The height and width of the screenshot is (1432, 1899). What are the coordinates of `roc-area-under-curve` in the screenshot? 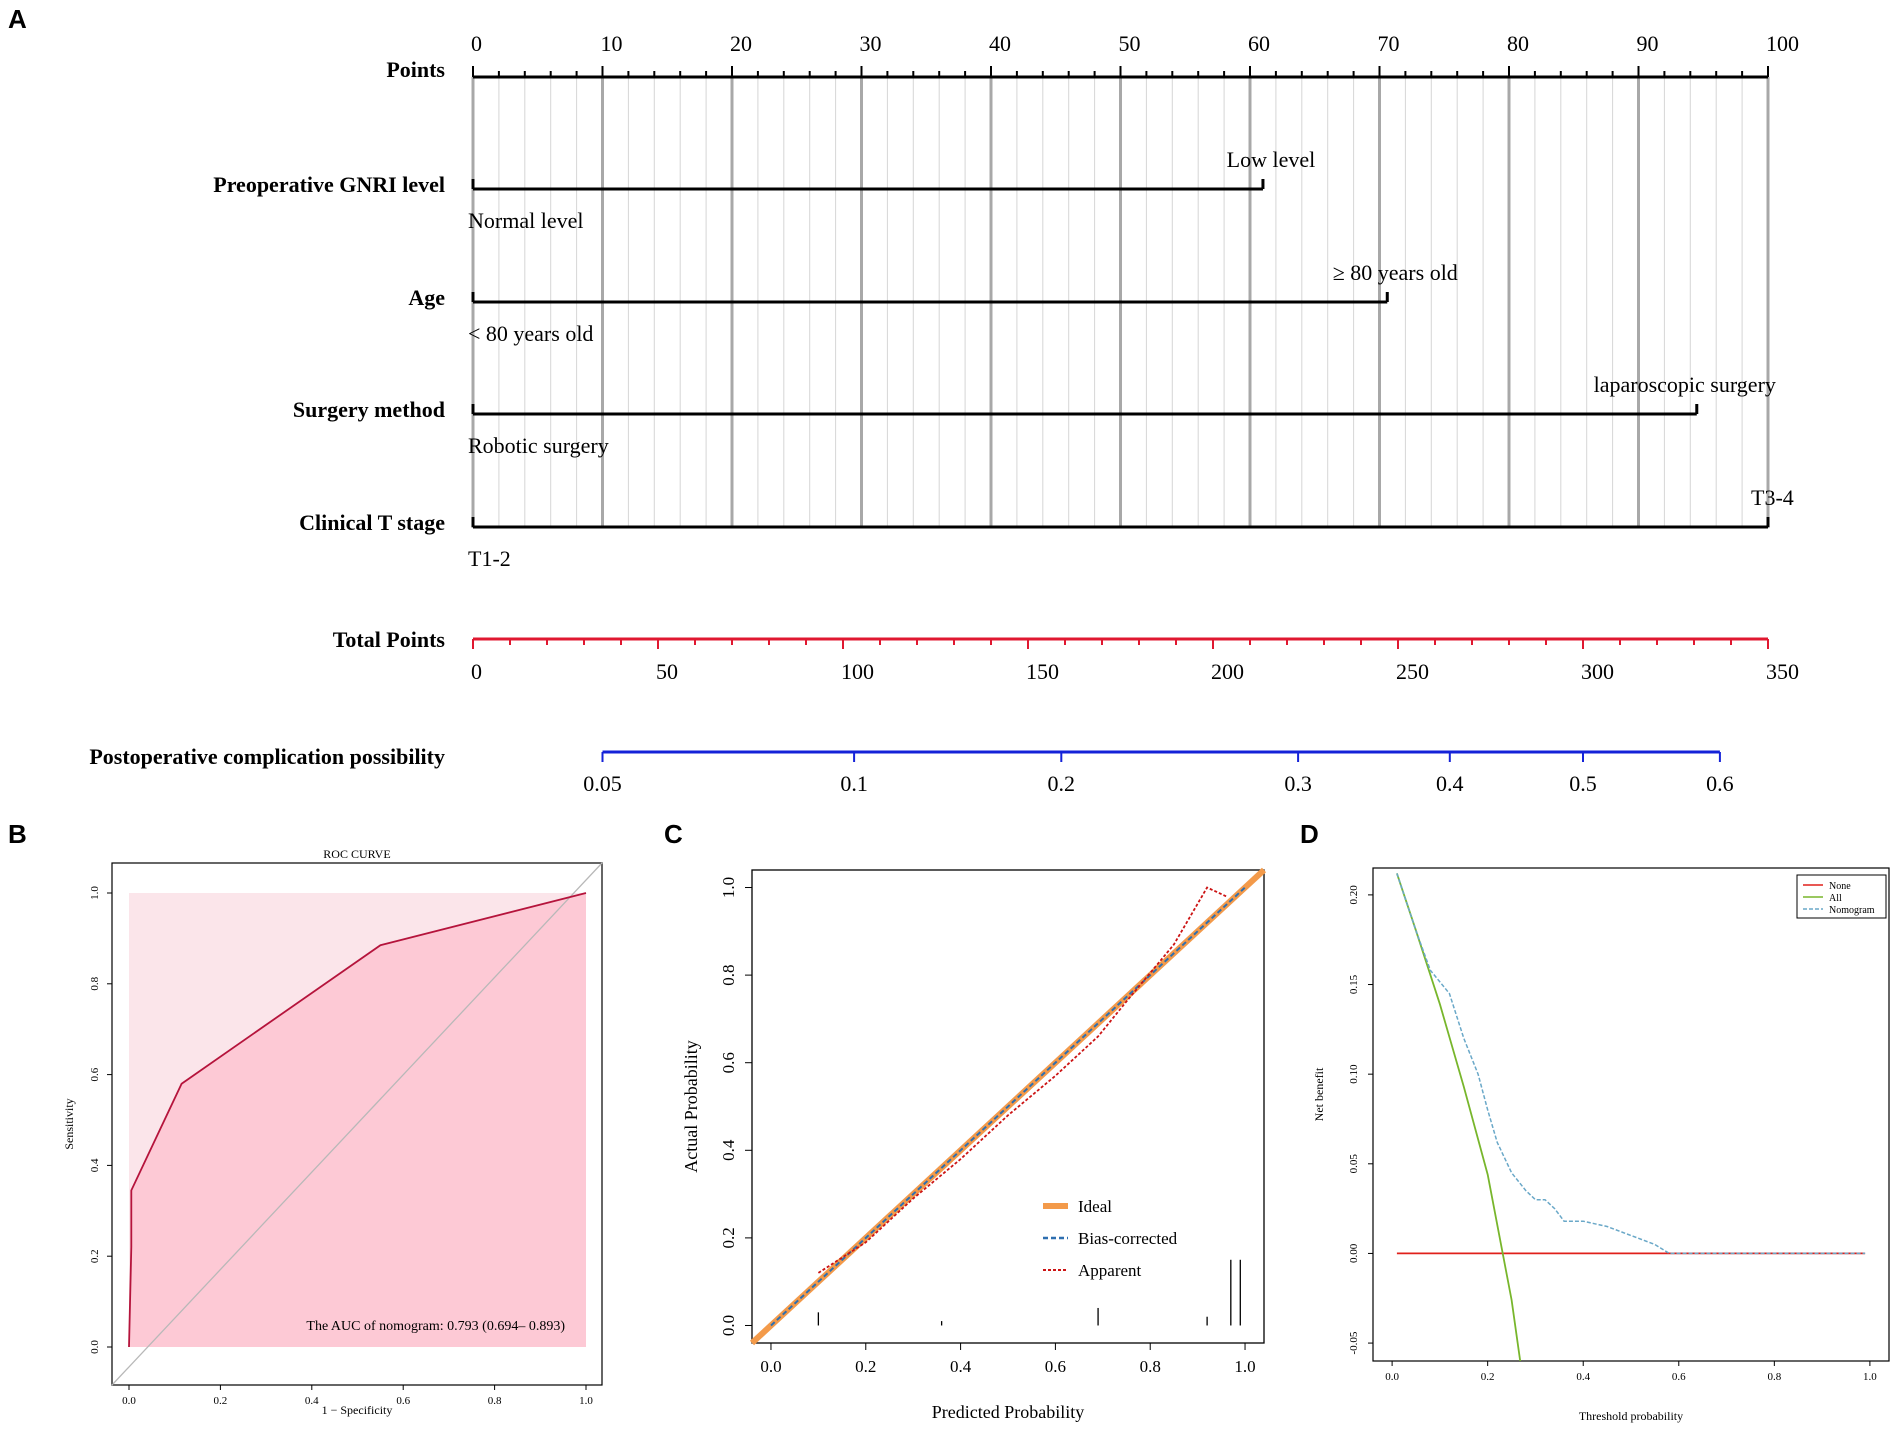 It's located at (357, 1120).